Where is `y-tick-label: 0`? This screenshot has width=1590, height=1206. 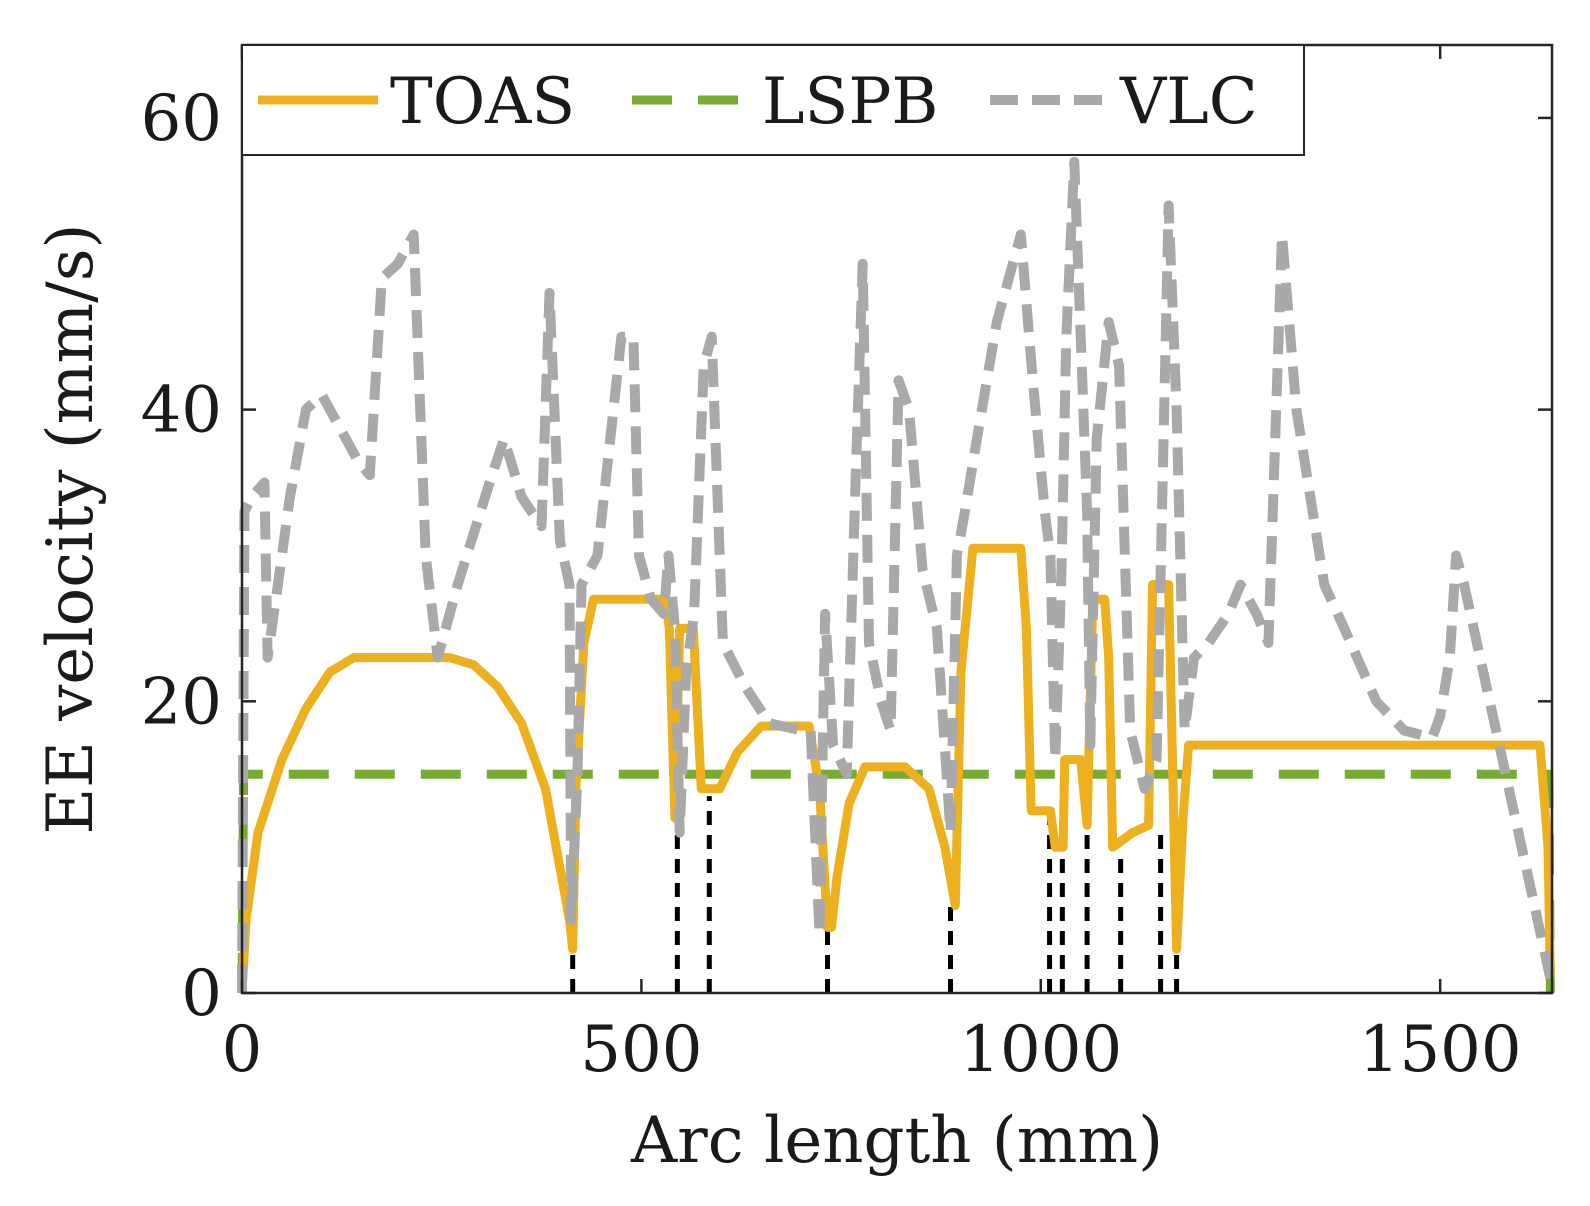 y-tick-label: 0 is located at coordinates (201, 994).